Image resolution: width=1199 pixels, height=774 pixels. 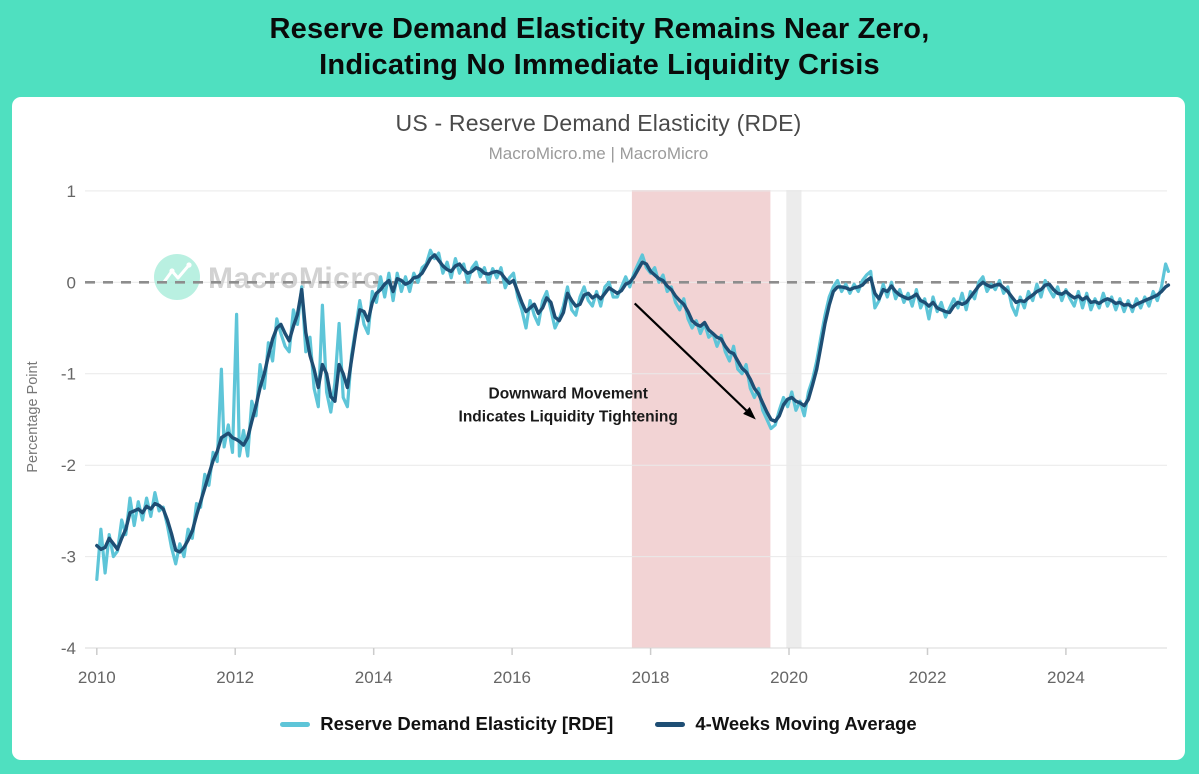 I want to click on x-tick-label: 2018, so click(x=651, y=677).